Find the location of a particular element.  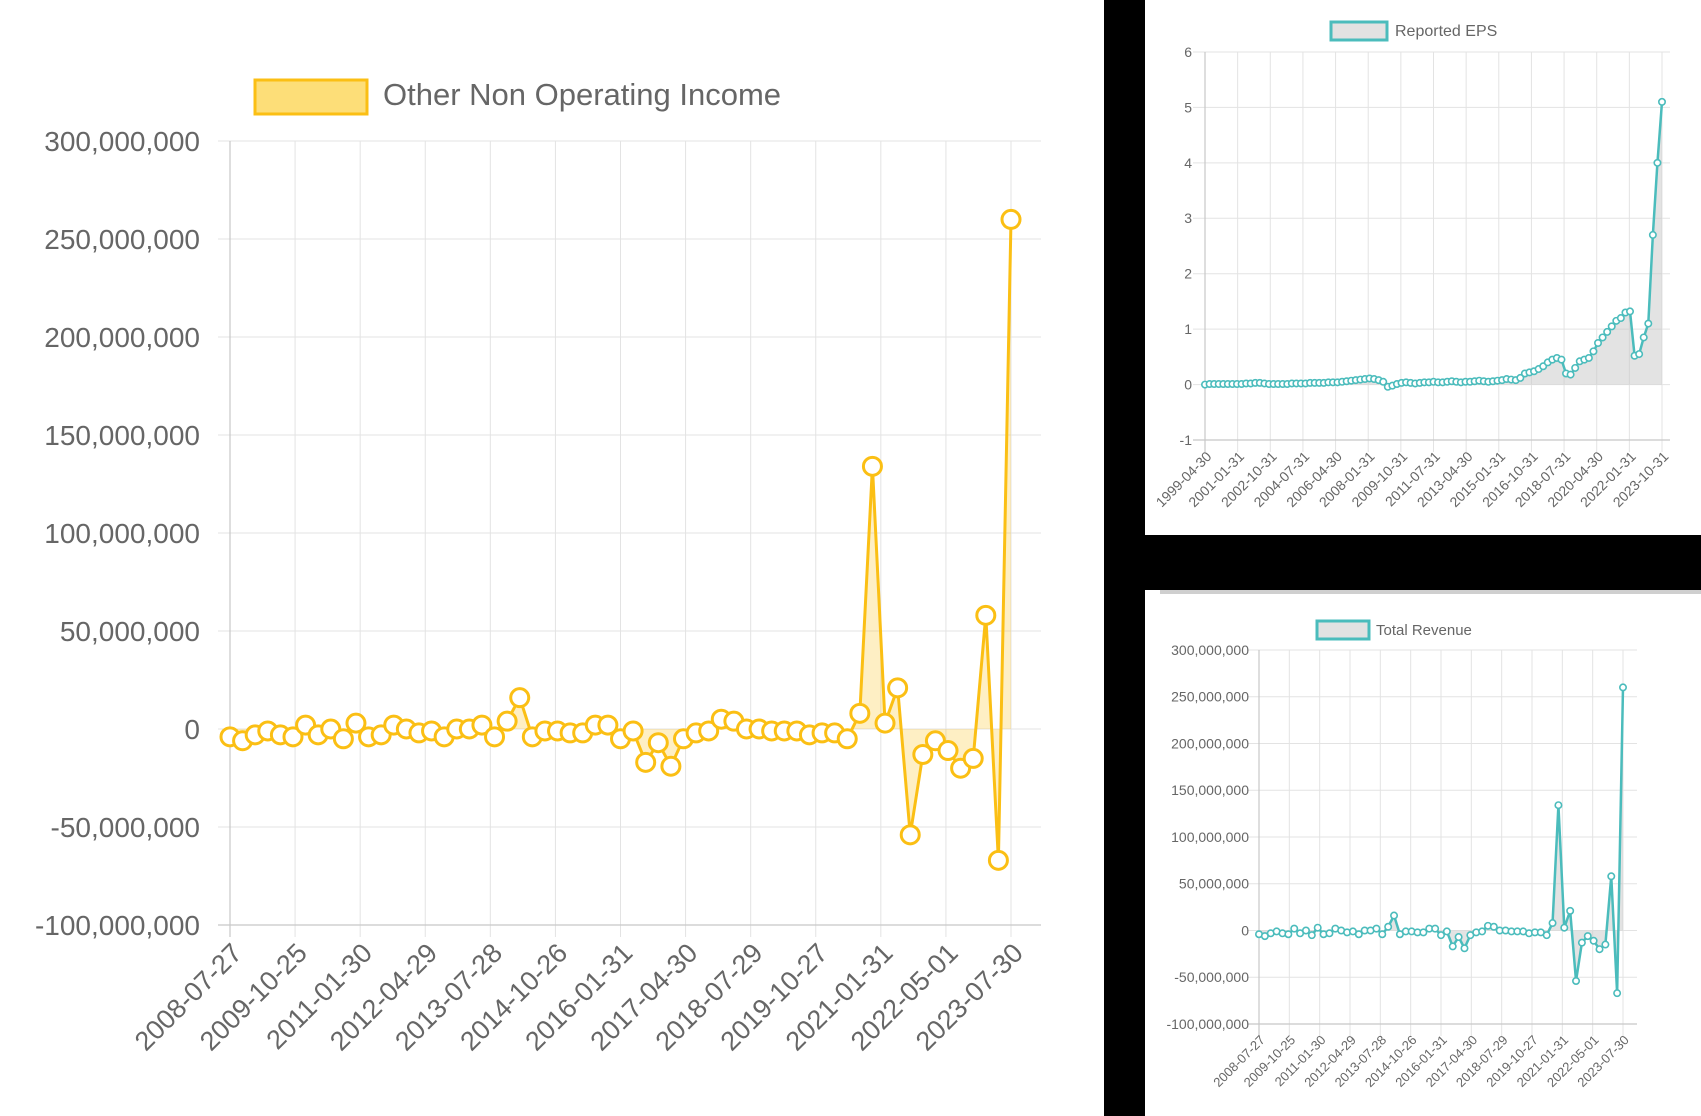

legend: Total Revenue is located at coordinates (1393, 630).